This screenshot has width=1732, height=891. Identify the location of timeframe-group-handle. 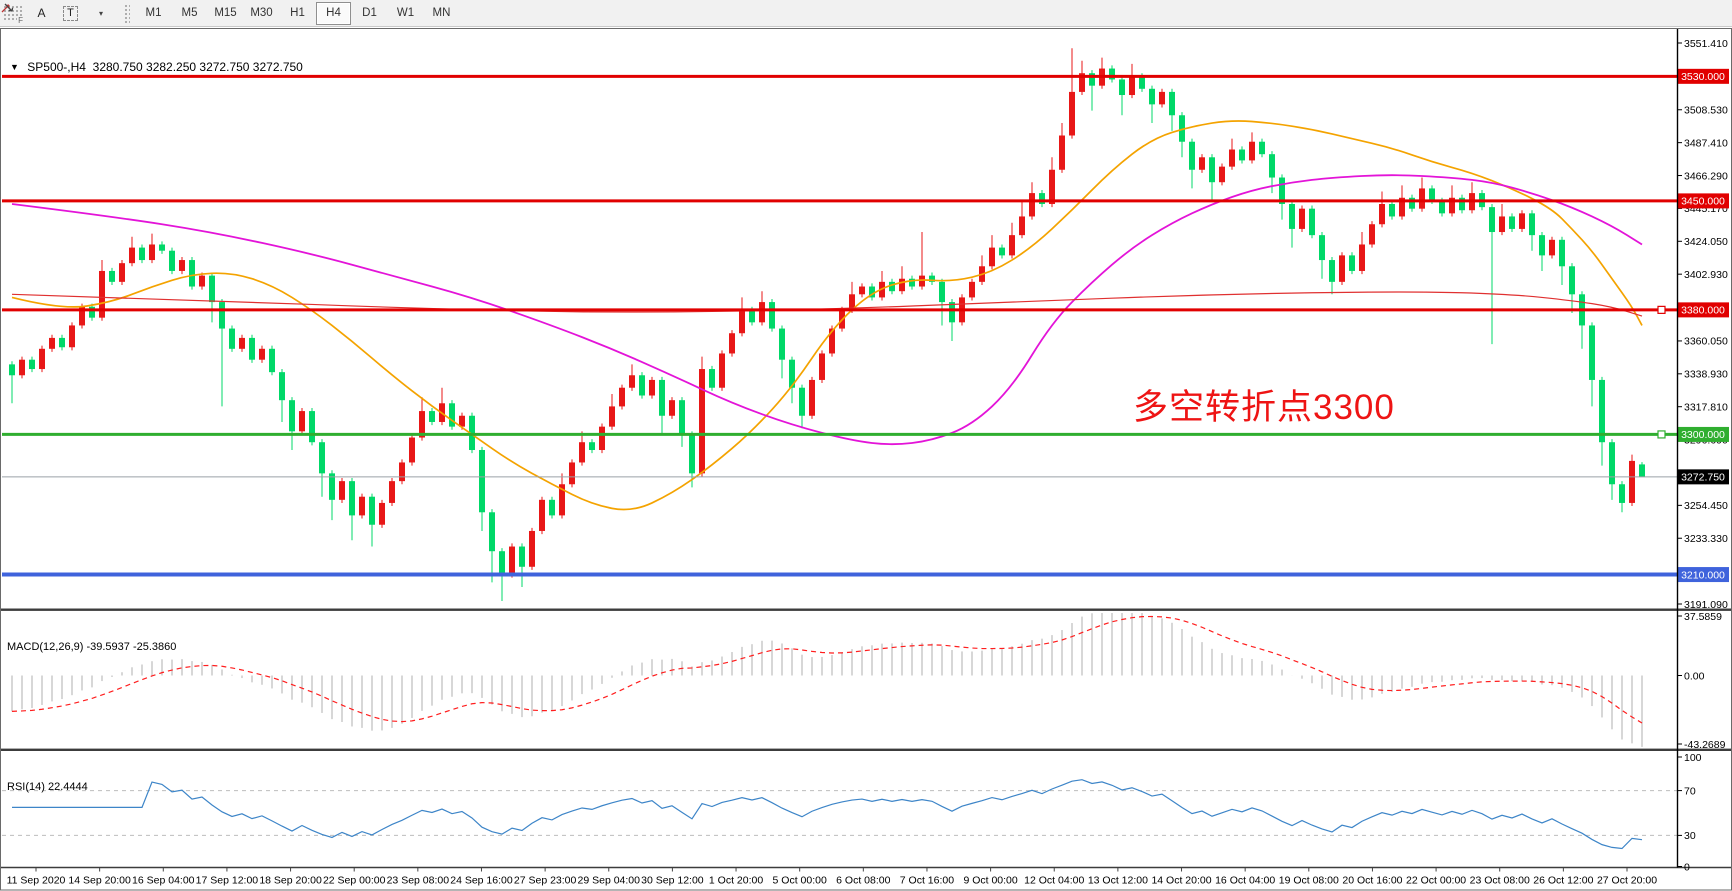
(126, 13).